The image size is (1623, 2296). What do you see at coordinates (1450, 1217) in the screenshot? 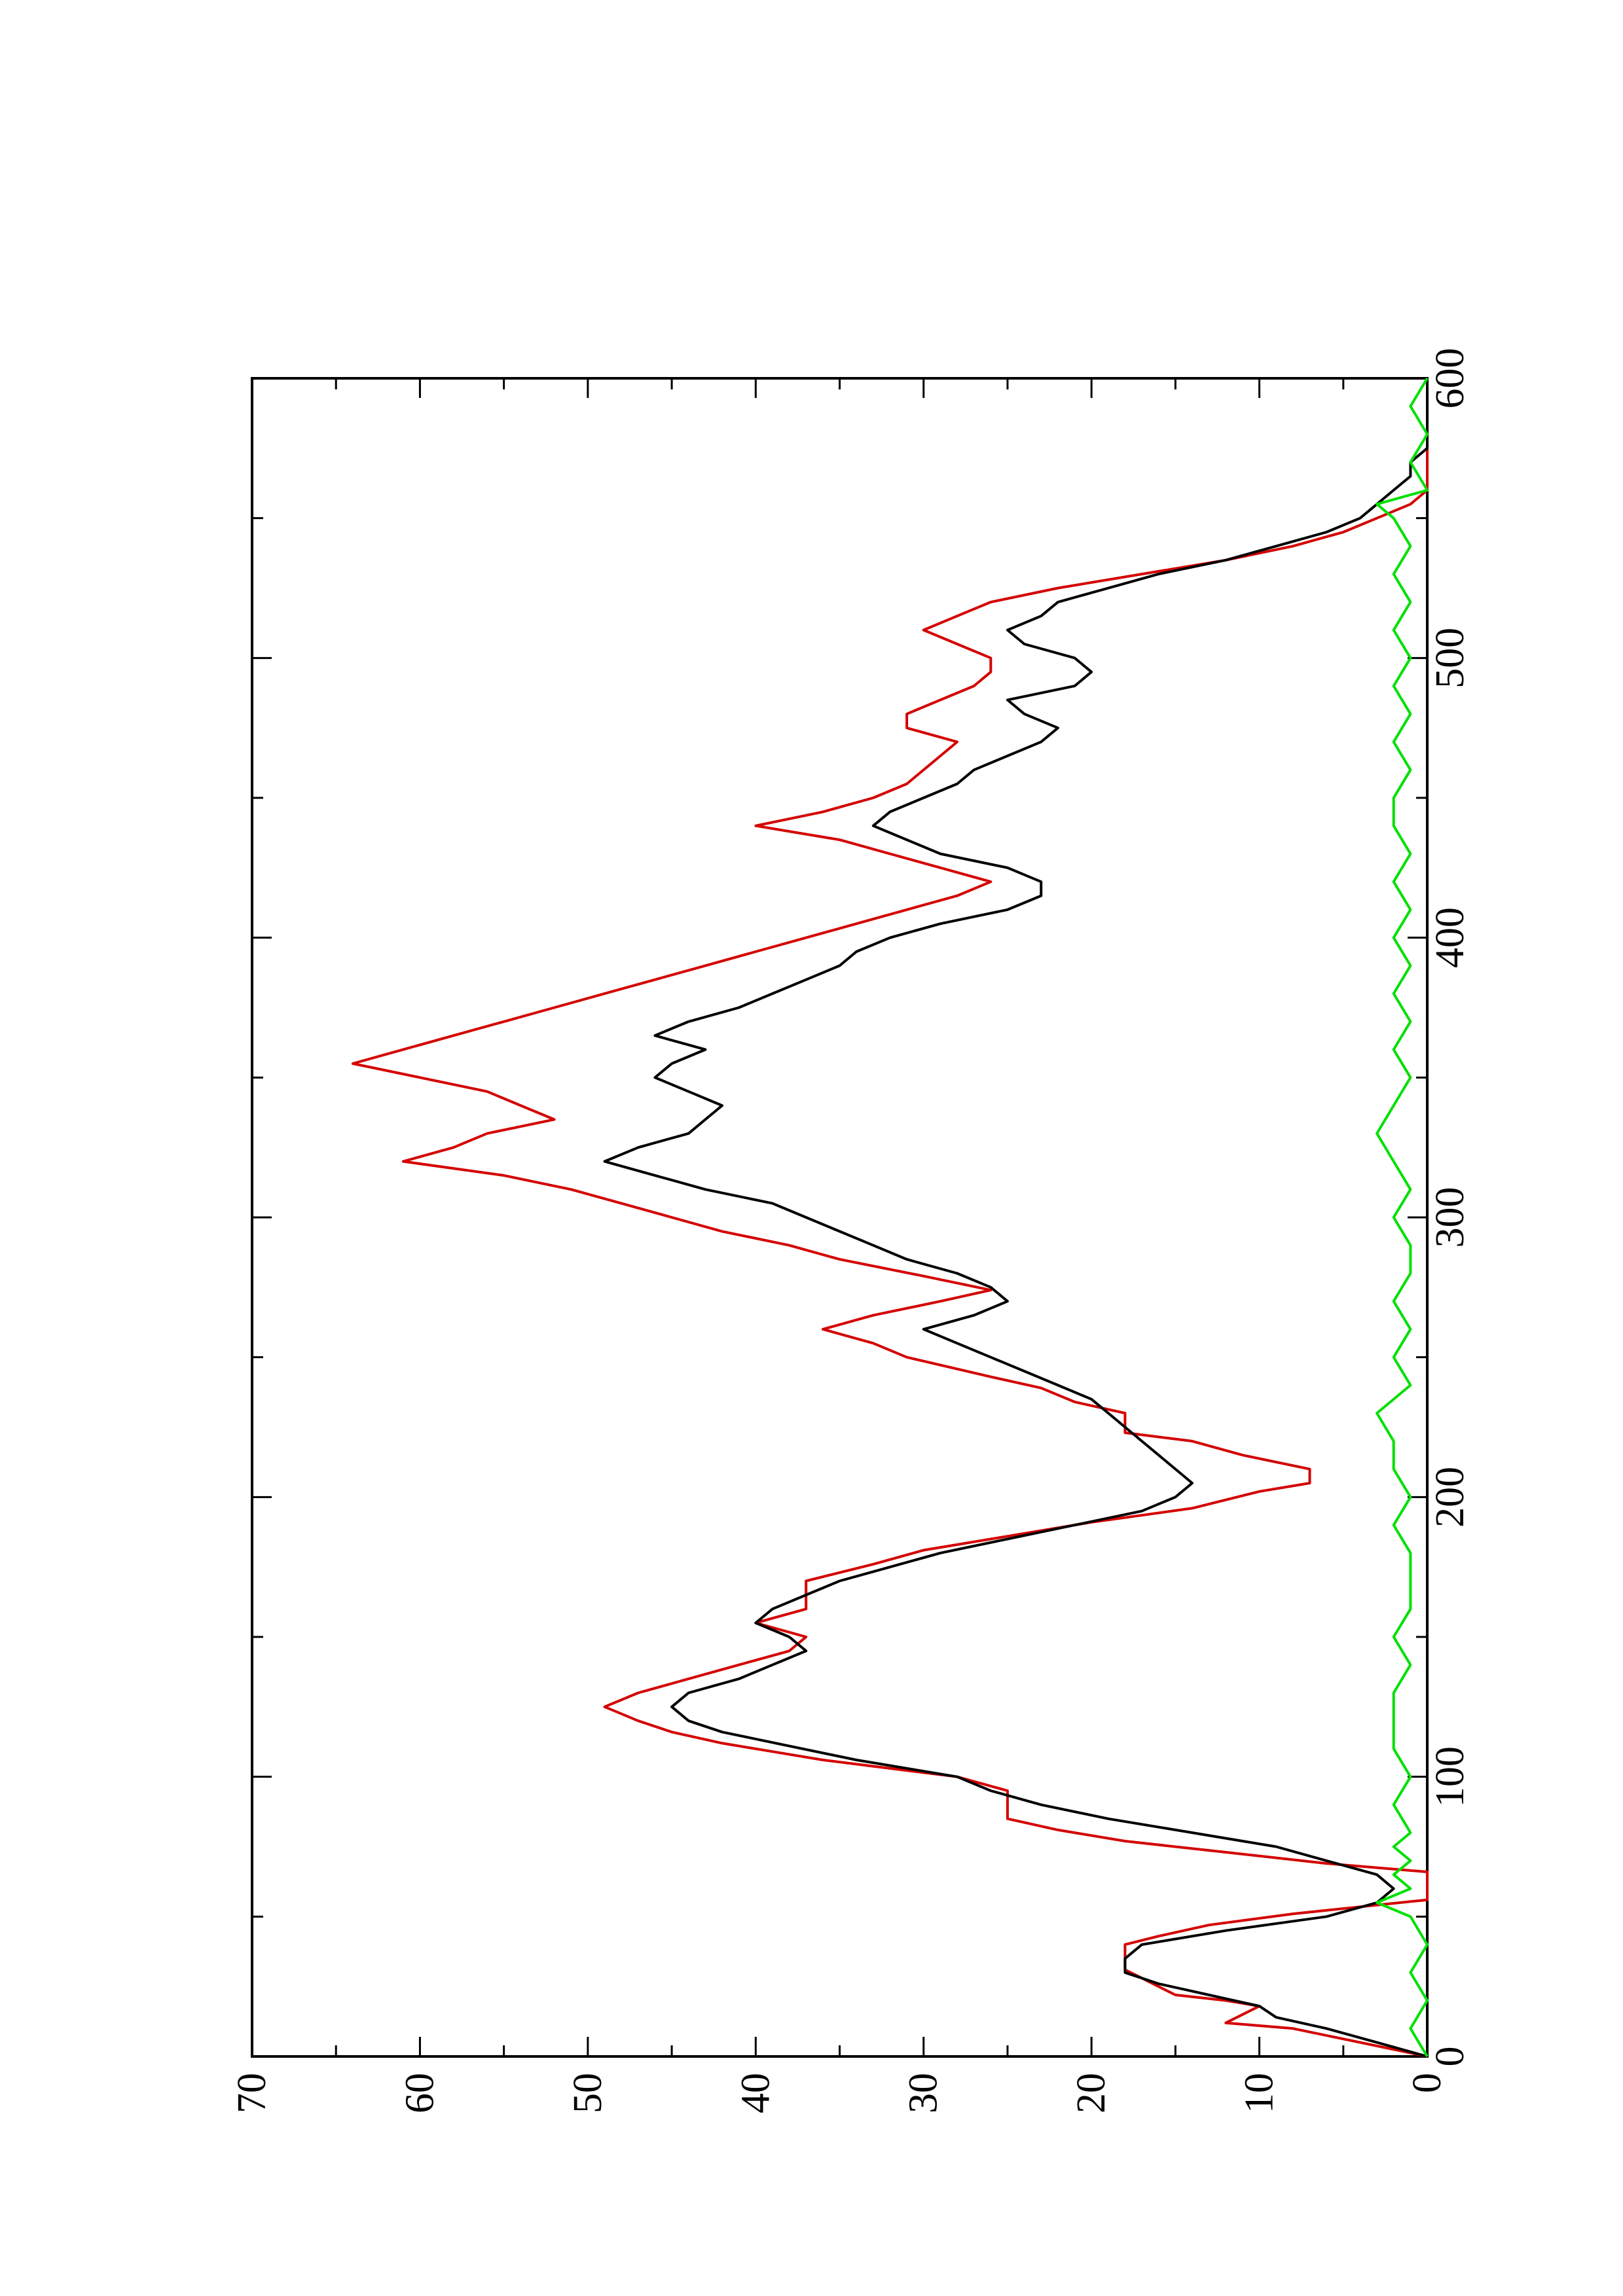
I see `x-tick-label: 300` at bounding box center [1450, 1217].